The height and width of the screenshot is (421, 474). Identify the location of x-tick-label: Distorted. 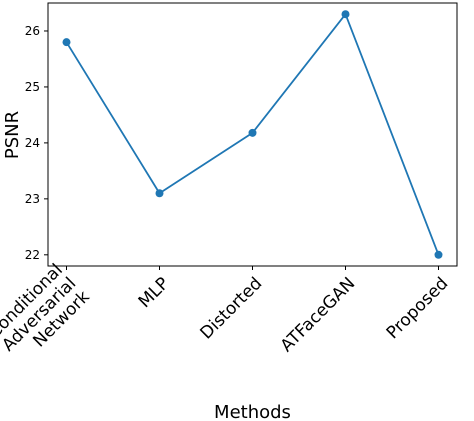
(232, 309).